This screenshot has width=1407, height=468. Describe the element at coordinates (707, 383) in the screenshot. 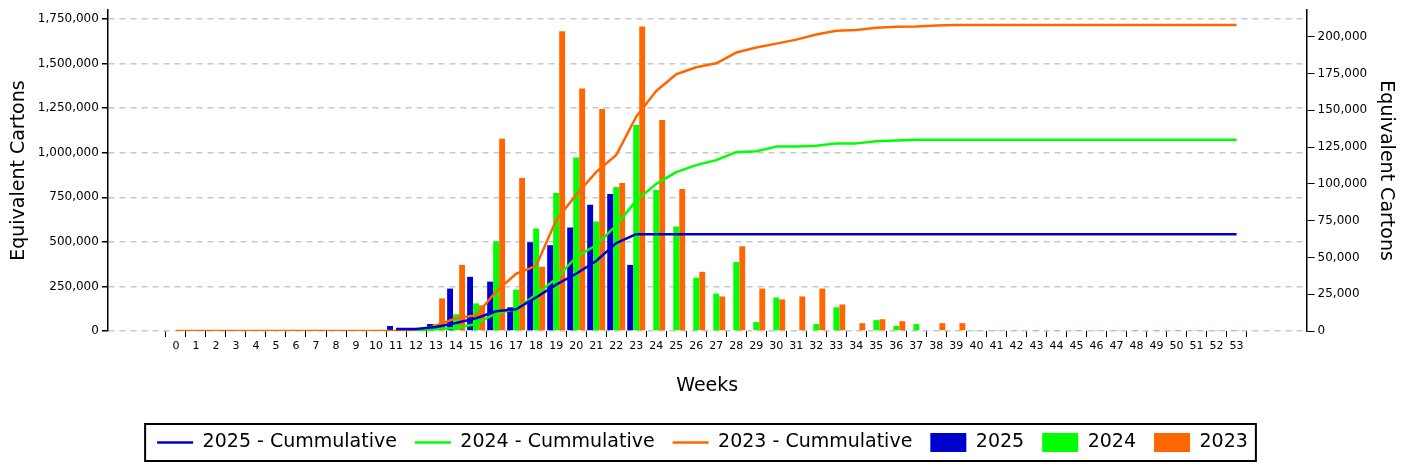

I see `x-axis-title: Weeks` at that location.